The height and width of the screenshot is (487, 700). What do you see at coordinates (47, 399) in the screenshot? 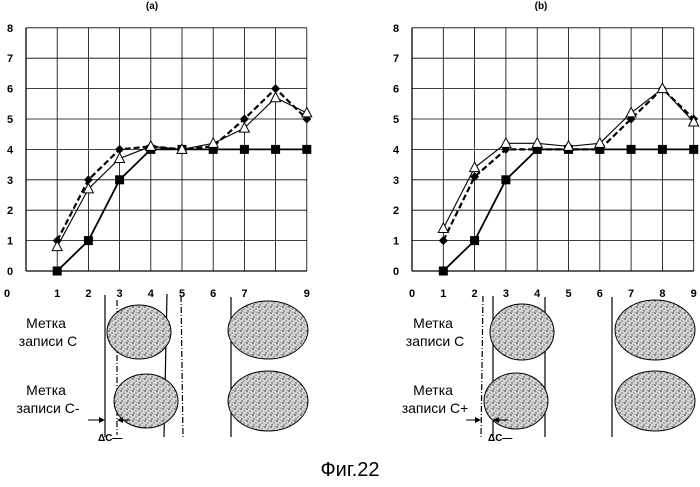
I see `row2-label: Метка записи С-` at bounding box center [47, 399].